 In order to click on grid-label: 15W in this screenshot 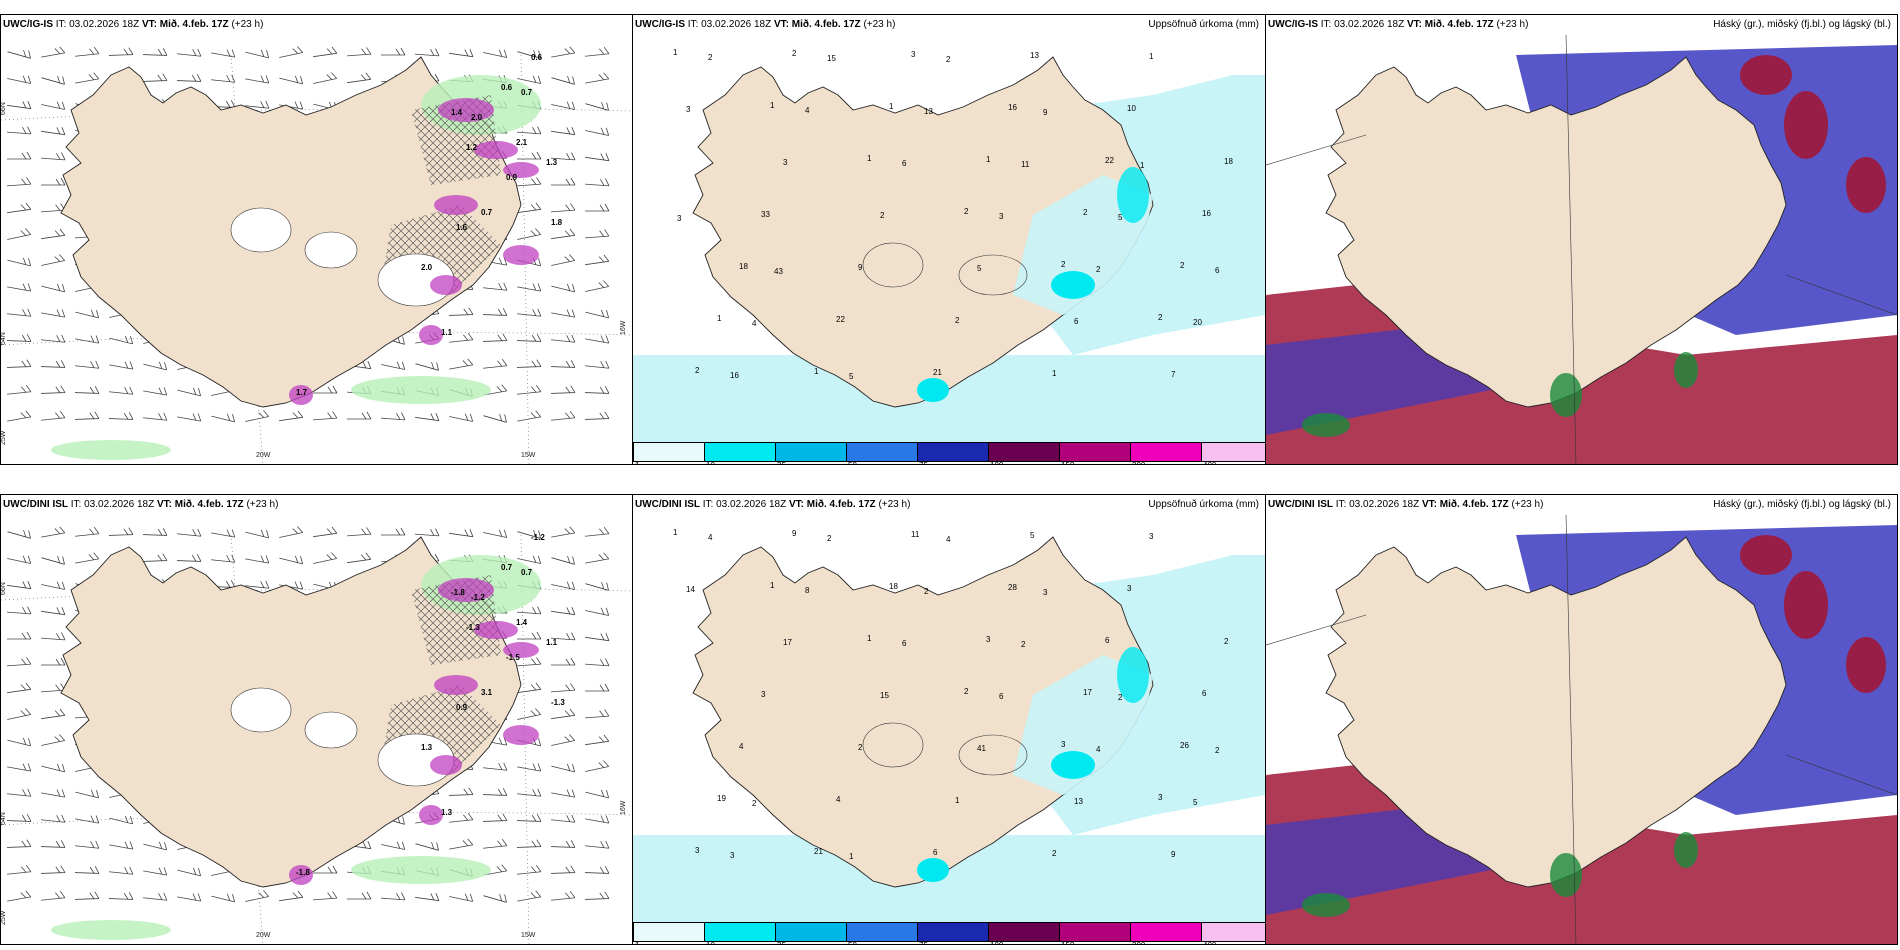, I will do `click(528, 455)`.